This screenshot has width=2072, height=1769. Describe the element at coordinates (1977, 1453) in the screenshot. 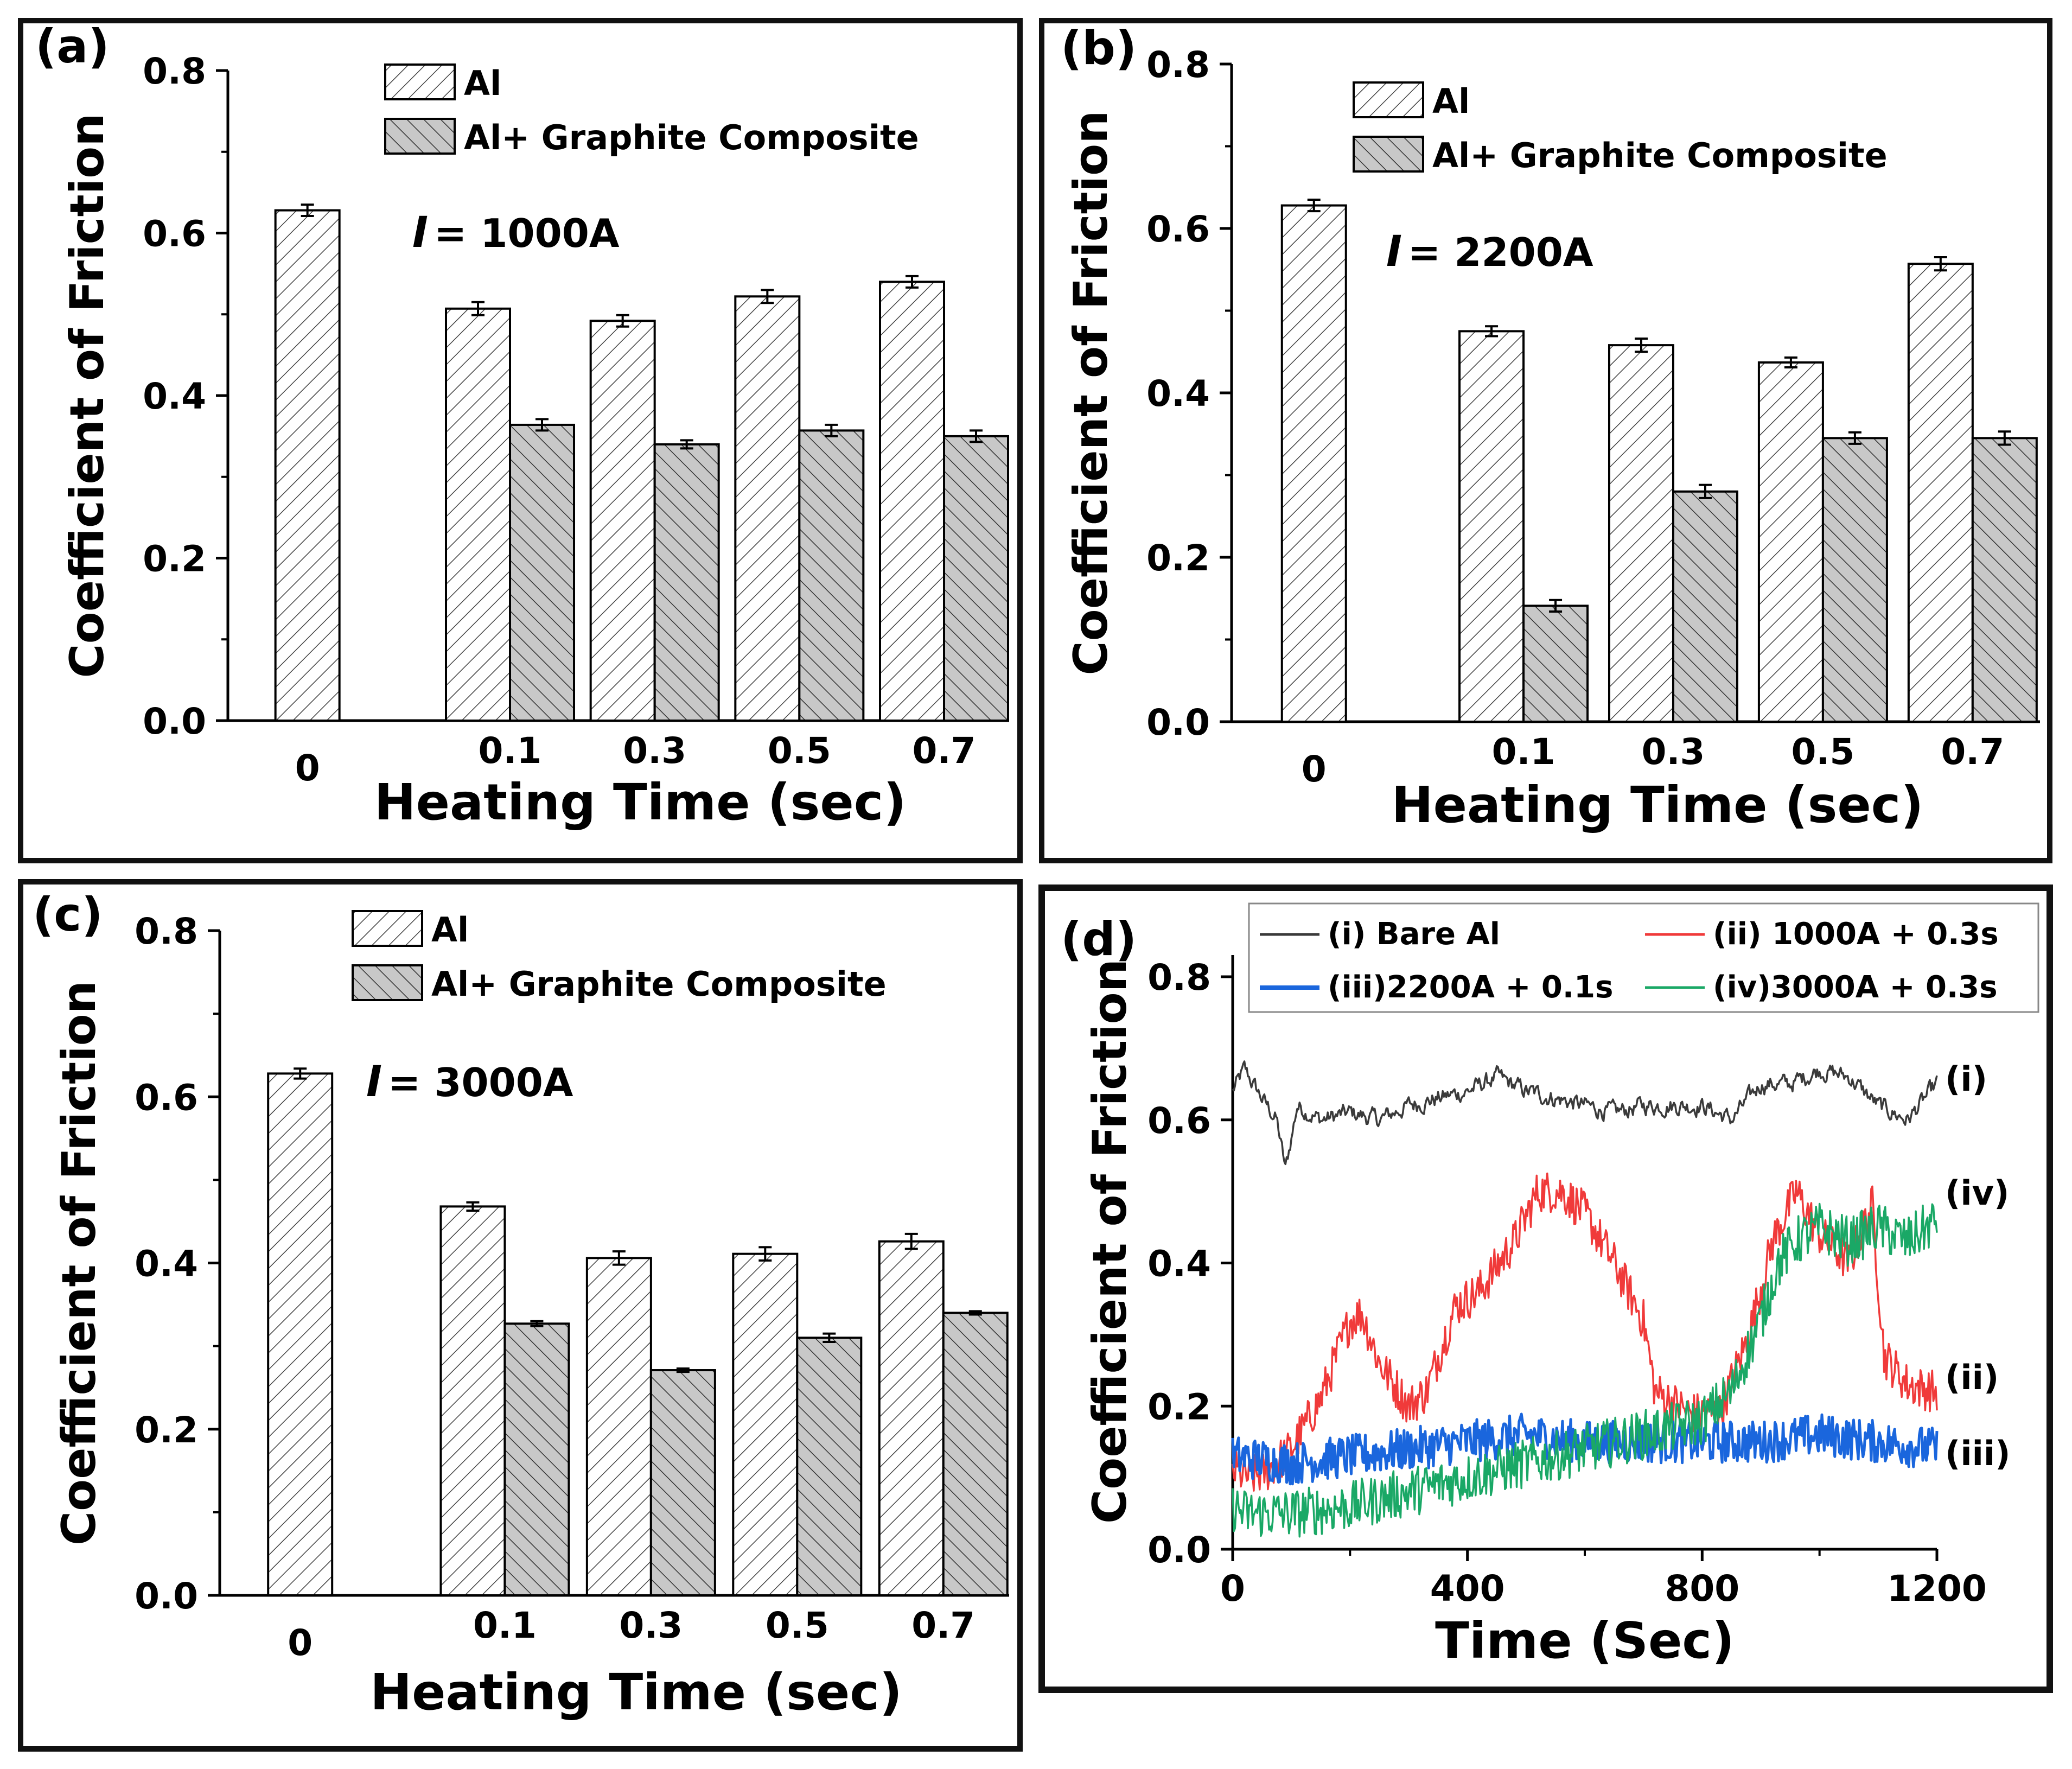

I see `series-tag: (iii)` at that location.